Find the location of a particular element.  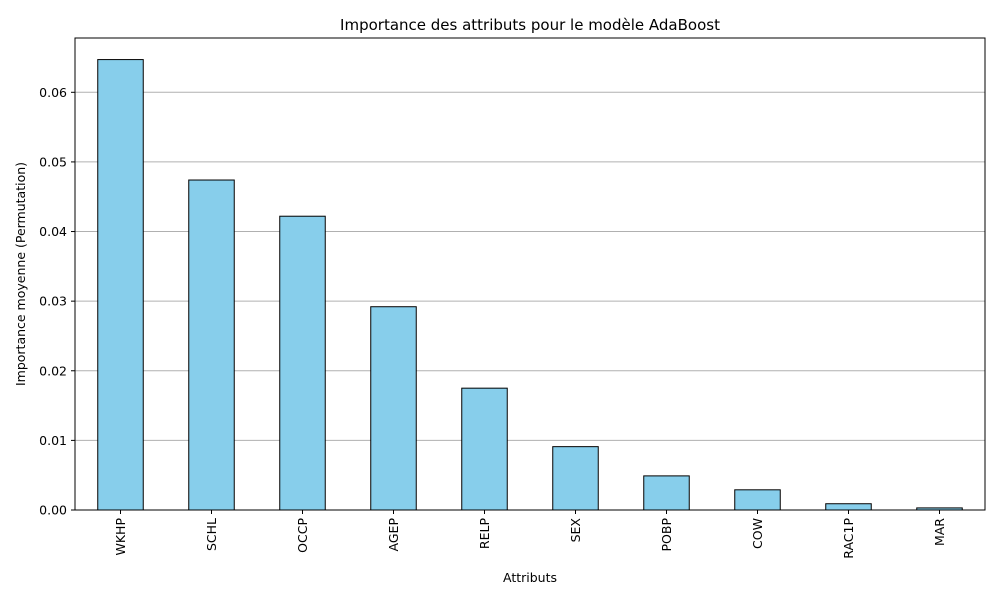

y-axis-ticks: 0.00 0.01 0.02 0.03 0.04 0.05 0.06 is located at coordinates (57, 301).